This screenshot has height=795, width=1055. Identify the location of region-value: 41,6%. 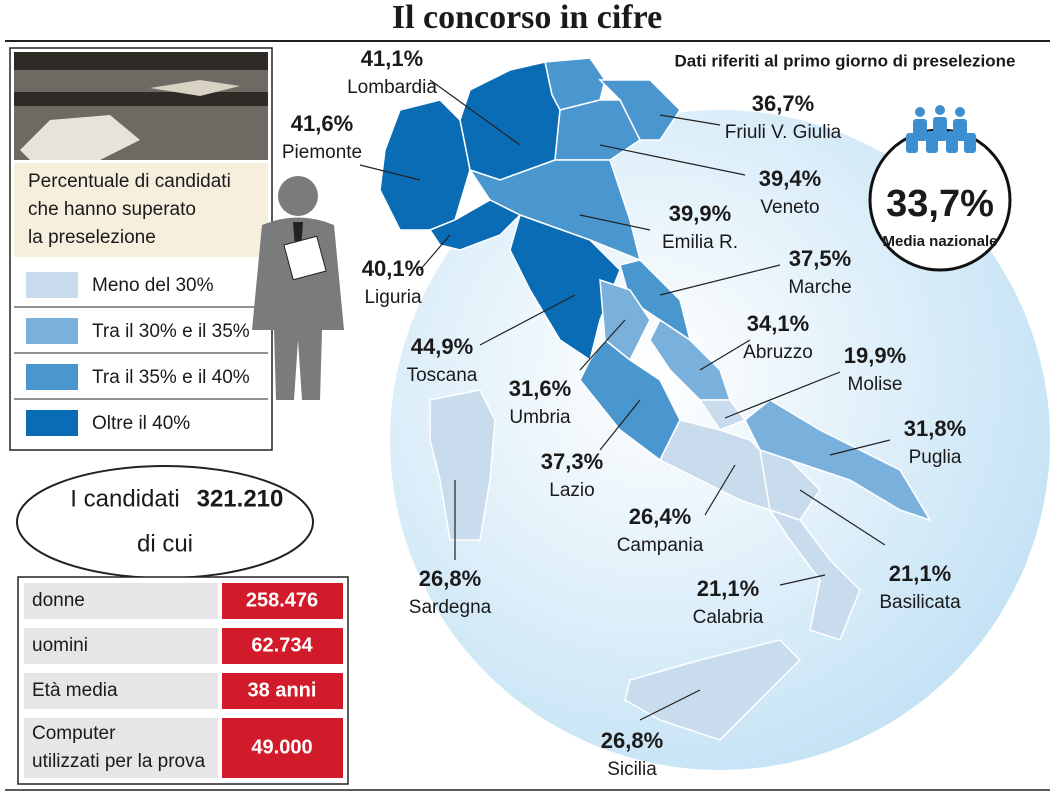
(322, 123).